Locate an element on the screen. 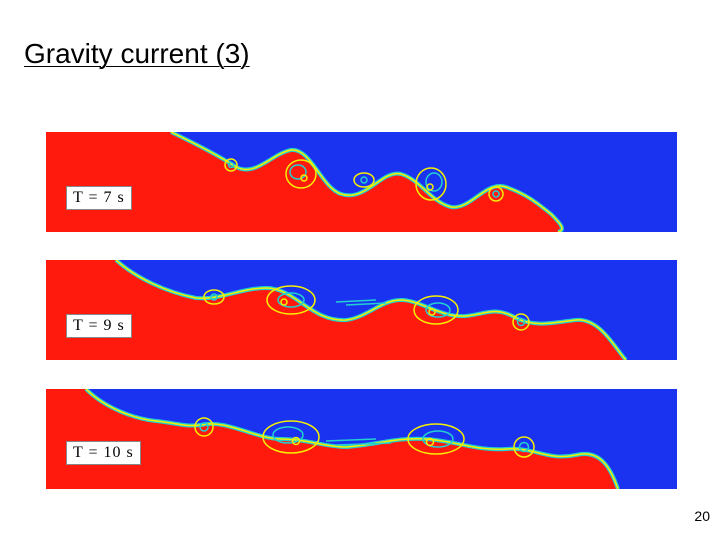 The height and width of the screenshot is (540, 720). density-field-t9 is located at coordinates (395, 310).